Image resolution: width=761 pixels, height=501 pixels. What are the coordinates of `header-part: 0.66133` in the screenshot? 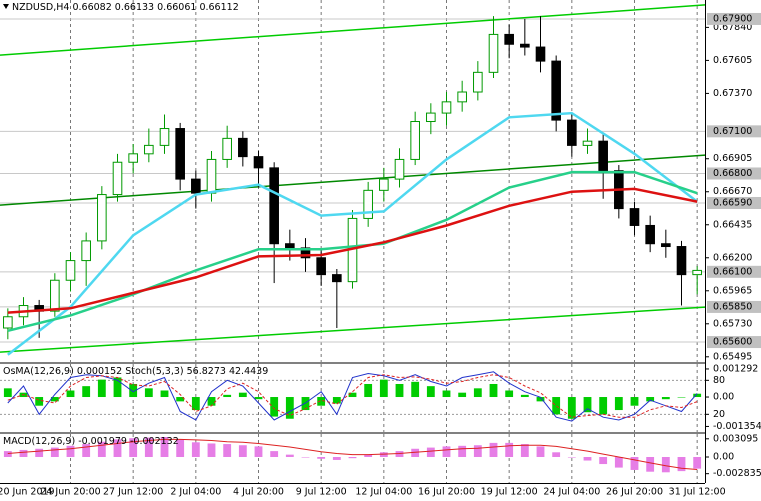 It's located at (134, 7).